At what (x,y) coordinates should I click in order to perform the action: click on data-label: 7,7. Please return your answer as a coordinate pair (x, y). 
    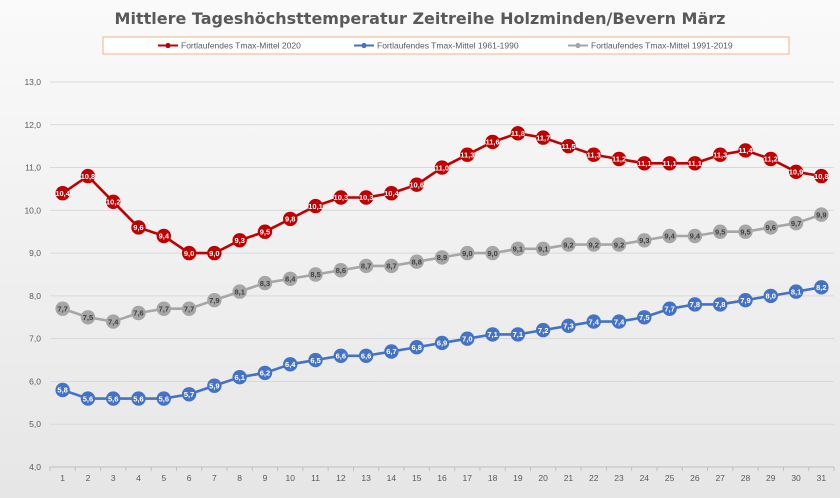
    Looking at the image, I should click on (669, 308).